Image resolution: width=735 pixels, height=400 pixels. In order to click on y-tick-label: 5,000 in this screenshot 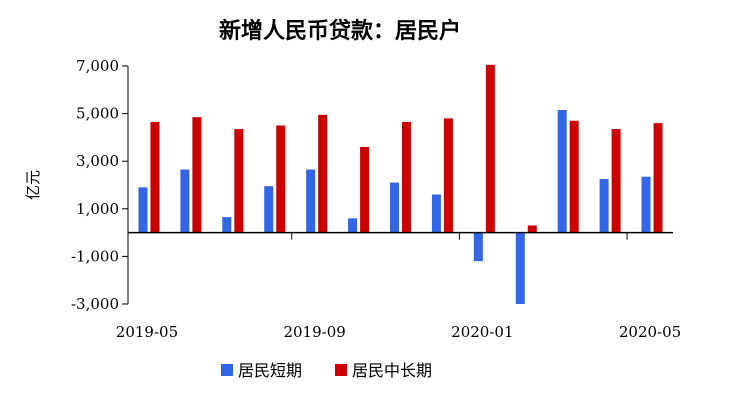, I will do `click(97, 114)`.